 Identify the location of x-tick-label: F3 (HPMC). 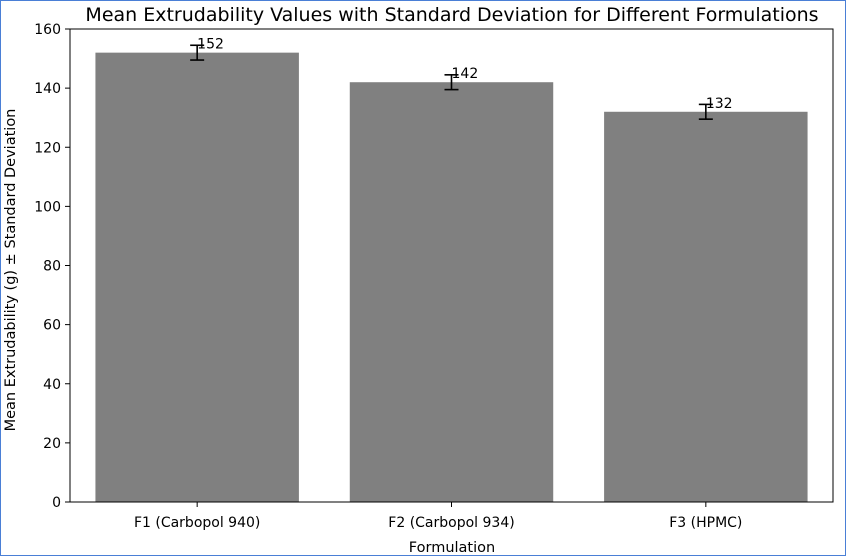
(705, 523).